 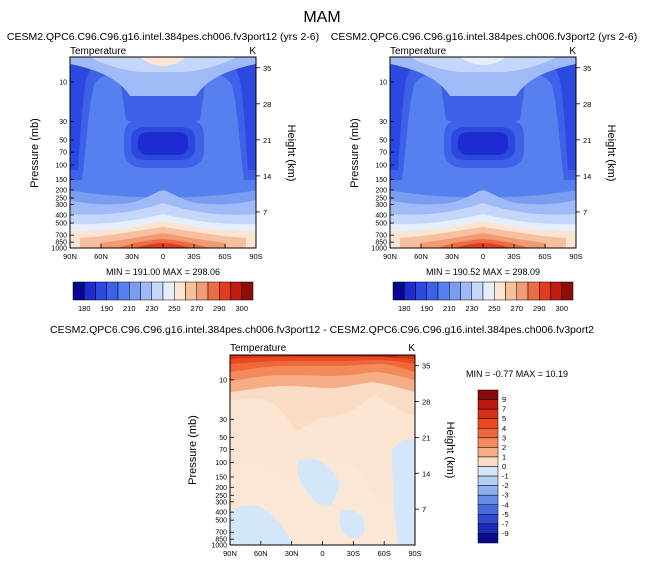 What do you see at coordinates (418, 51) in the screenshot?
I see `panel-2-variable-label: Temperature` at bounding box center [418, 51].